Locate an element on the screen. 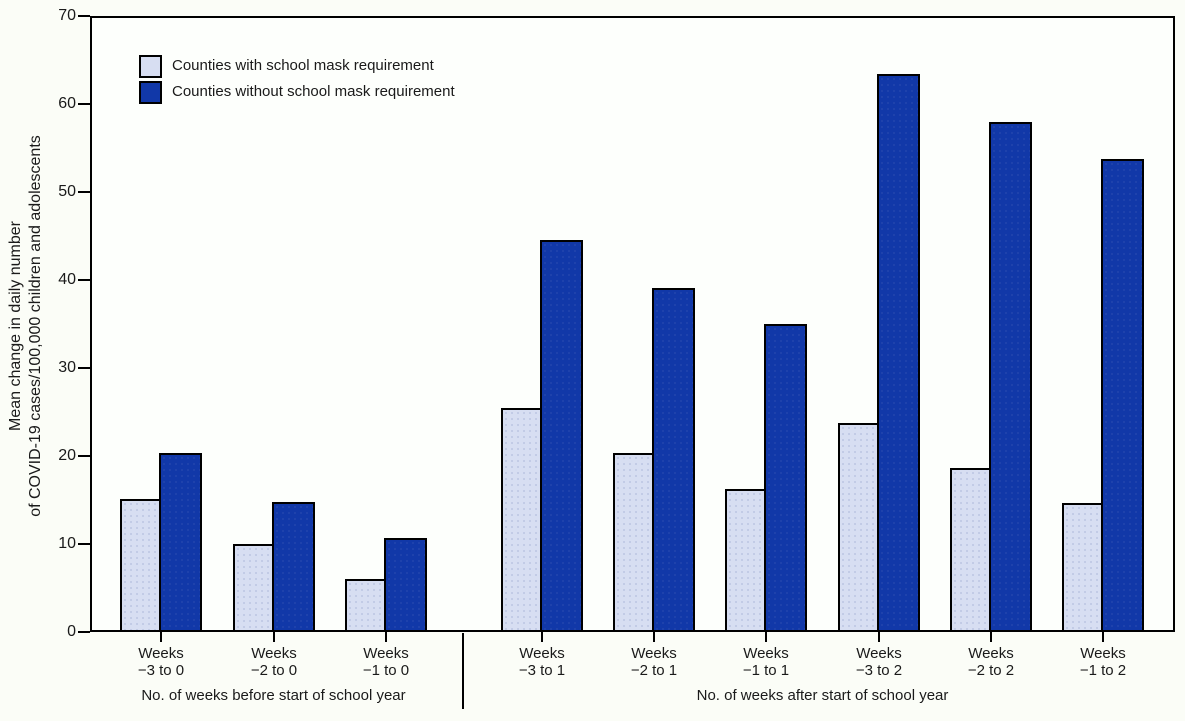  x-tick-label: Weeks −1 to 1 is located at coordinates (766, 662).